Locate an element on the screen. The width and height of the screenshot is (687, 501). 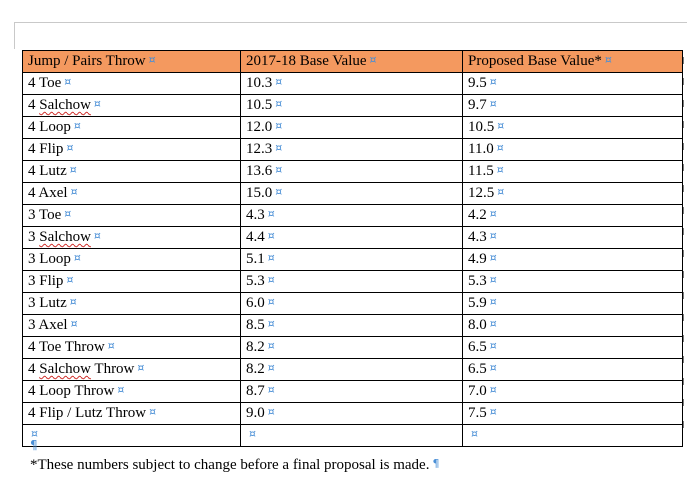
table-row: 4 Toe ¤ 10.3 ¤ 9.5 ¤ is located at coordinates (352, 83).